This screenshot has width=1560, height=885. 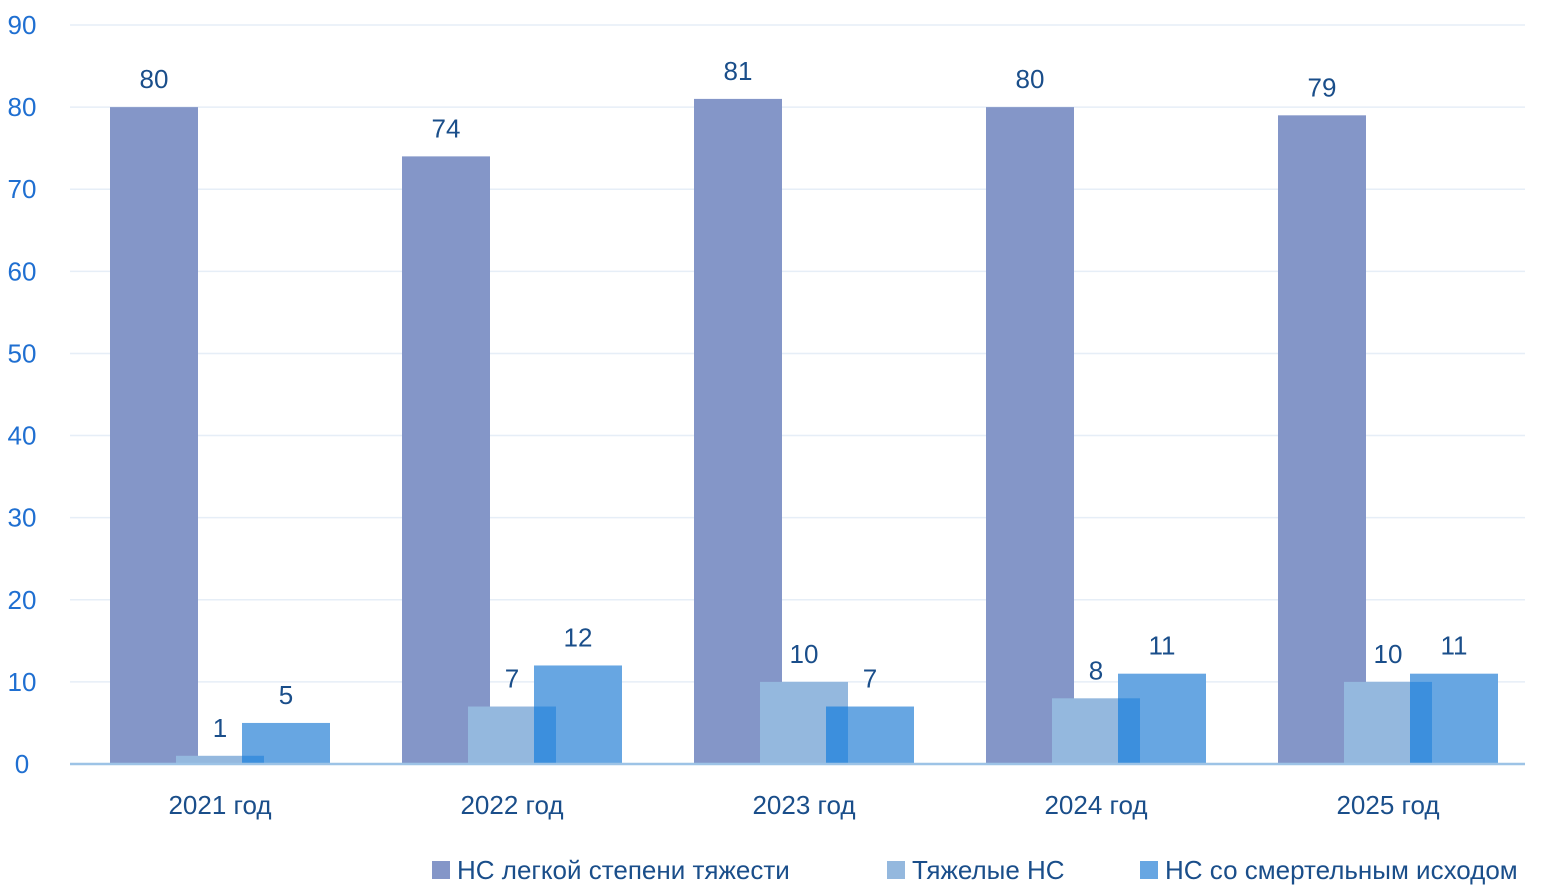 I want to click on data-label: 81, so click(x=738, y=71).